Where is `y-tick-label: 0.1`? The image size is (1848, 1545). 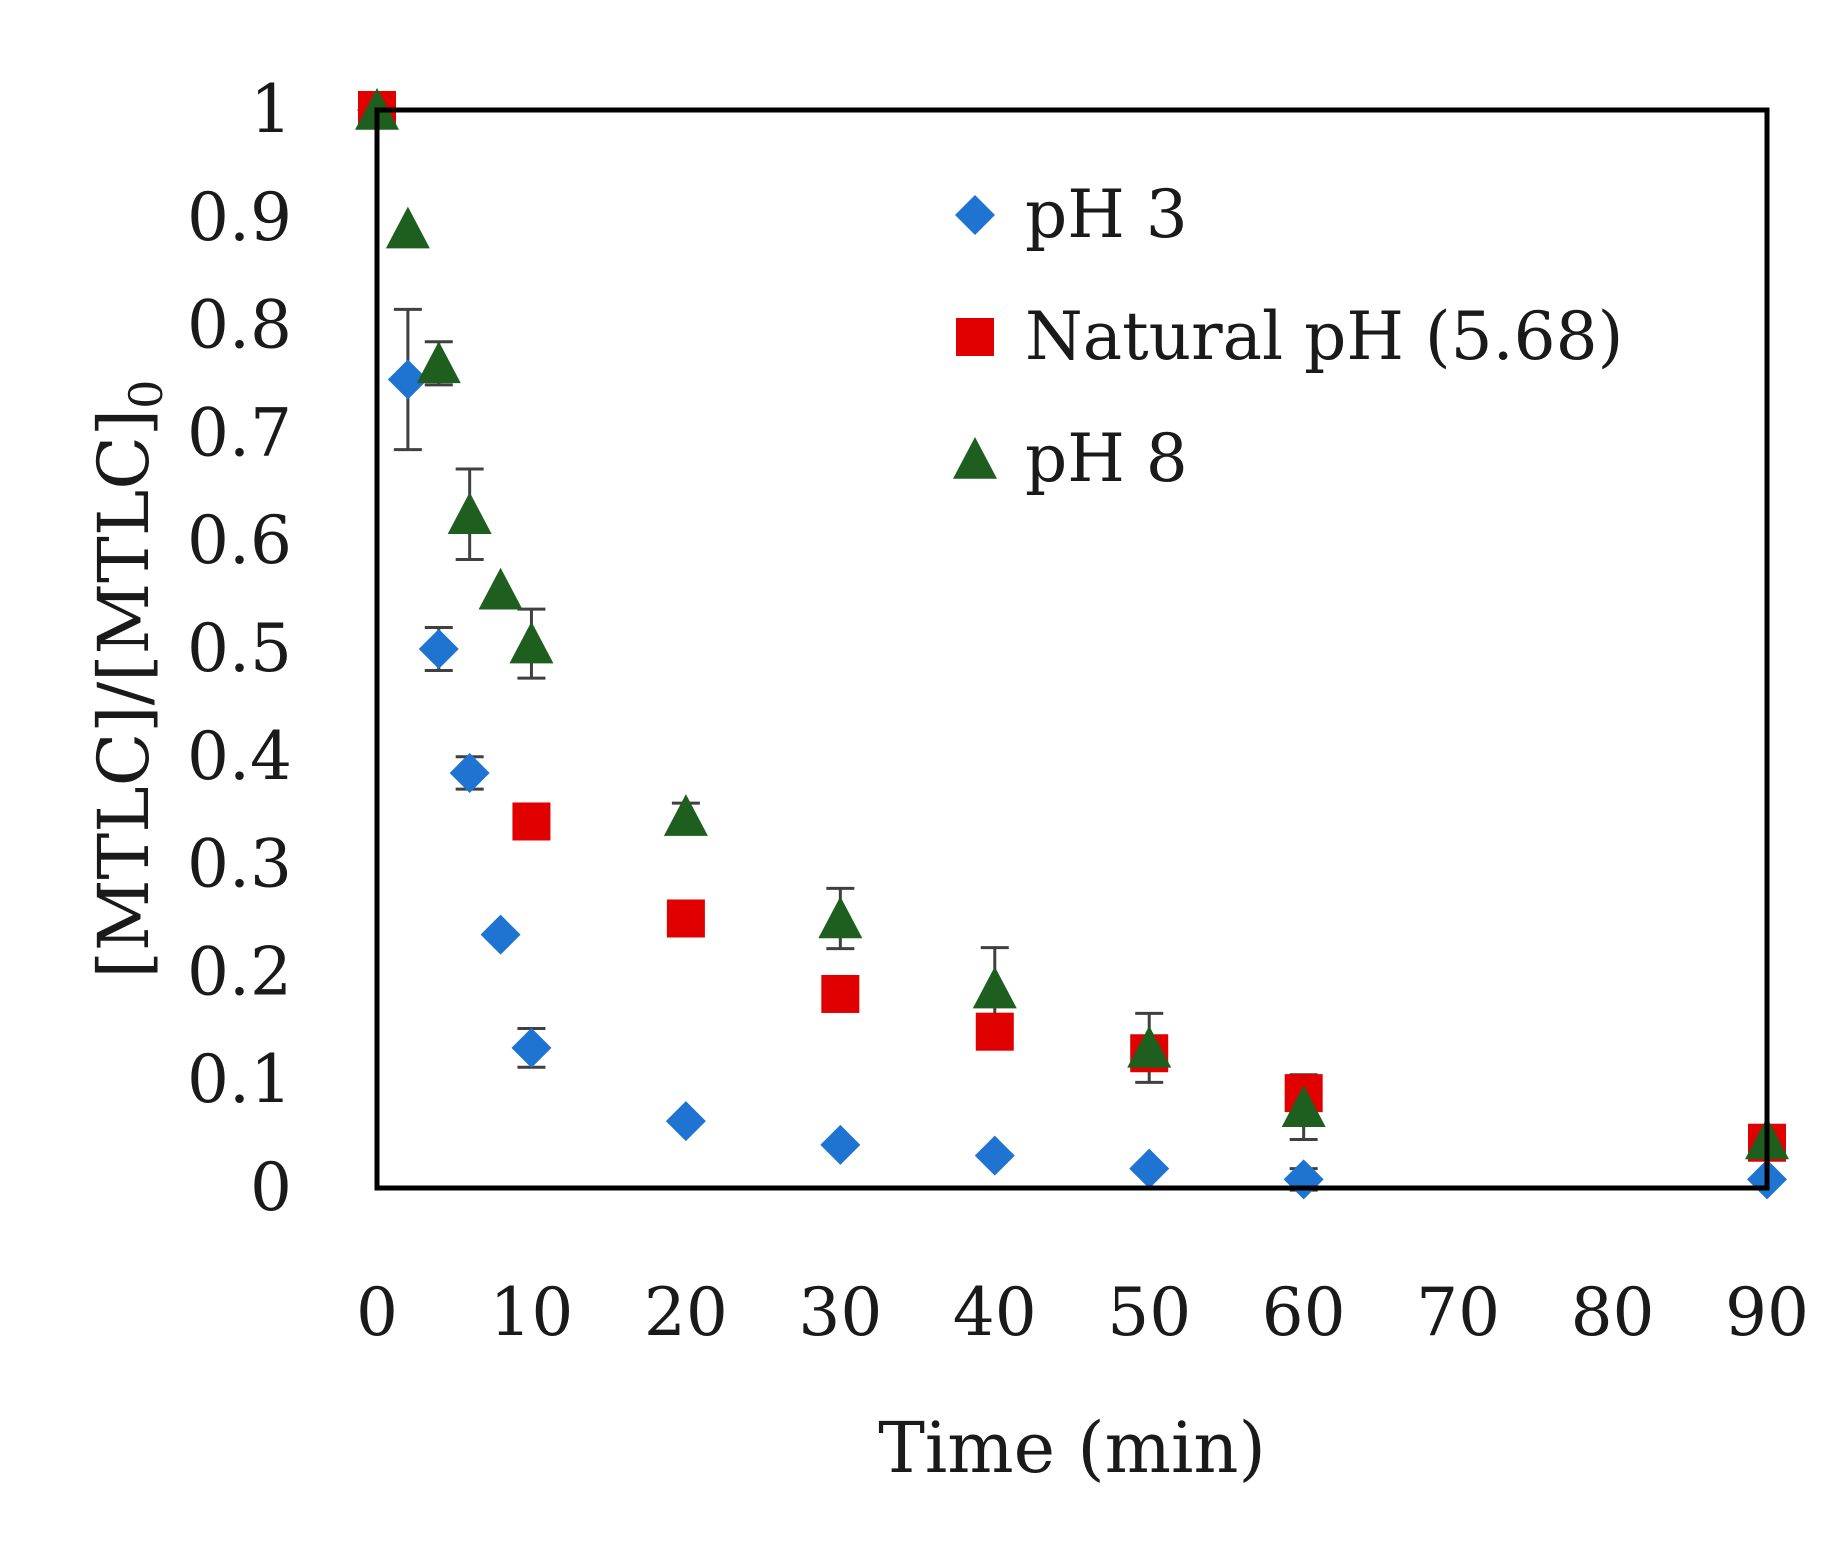 y-tick-label: 0.1 is located at coordinates (239, 1079).